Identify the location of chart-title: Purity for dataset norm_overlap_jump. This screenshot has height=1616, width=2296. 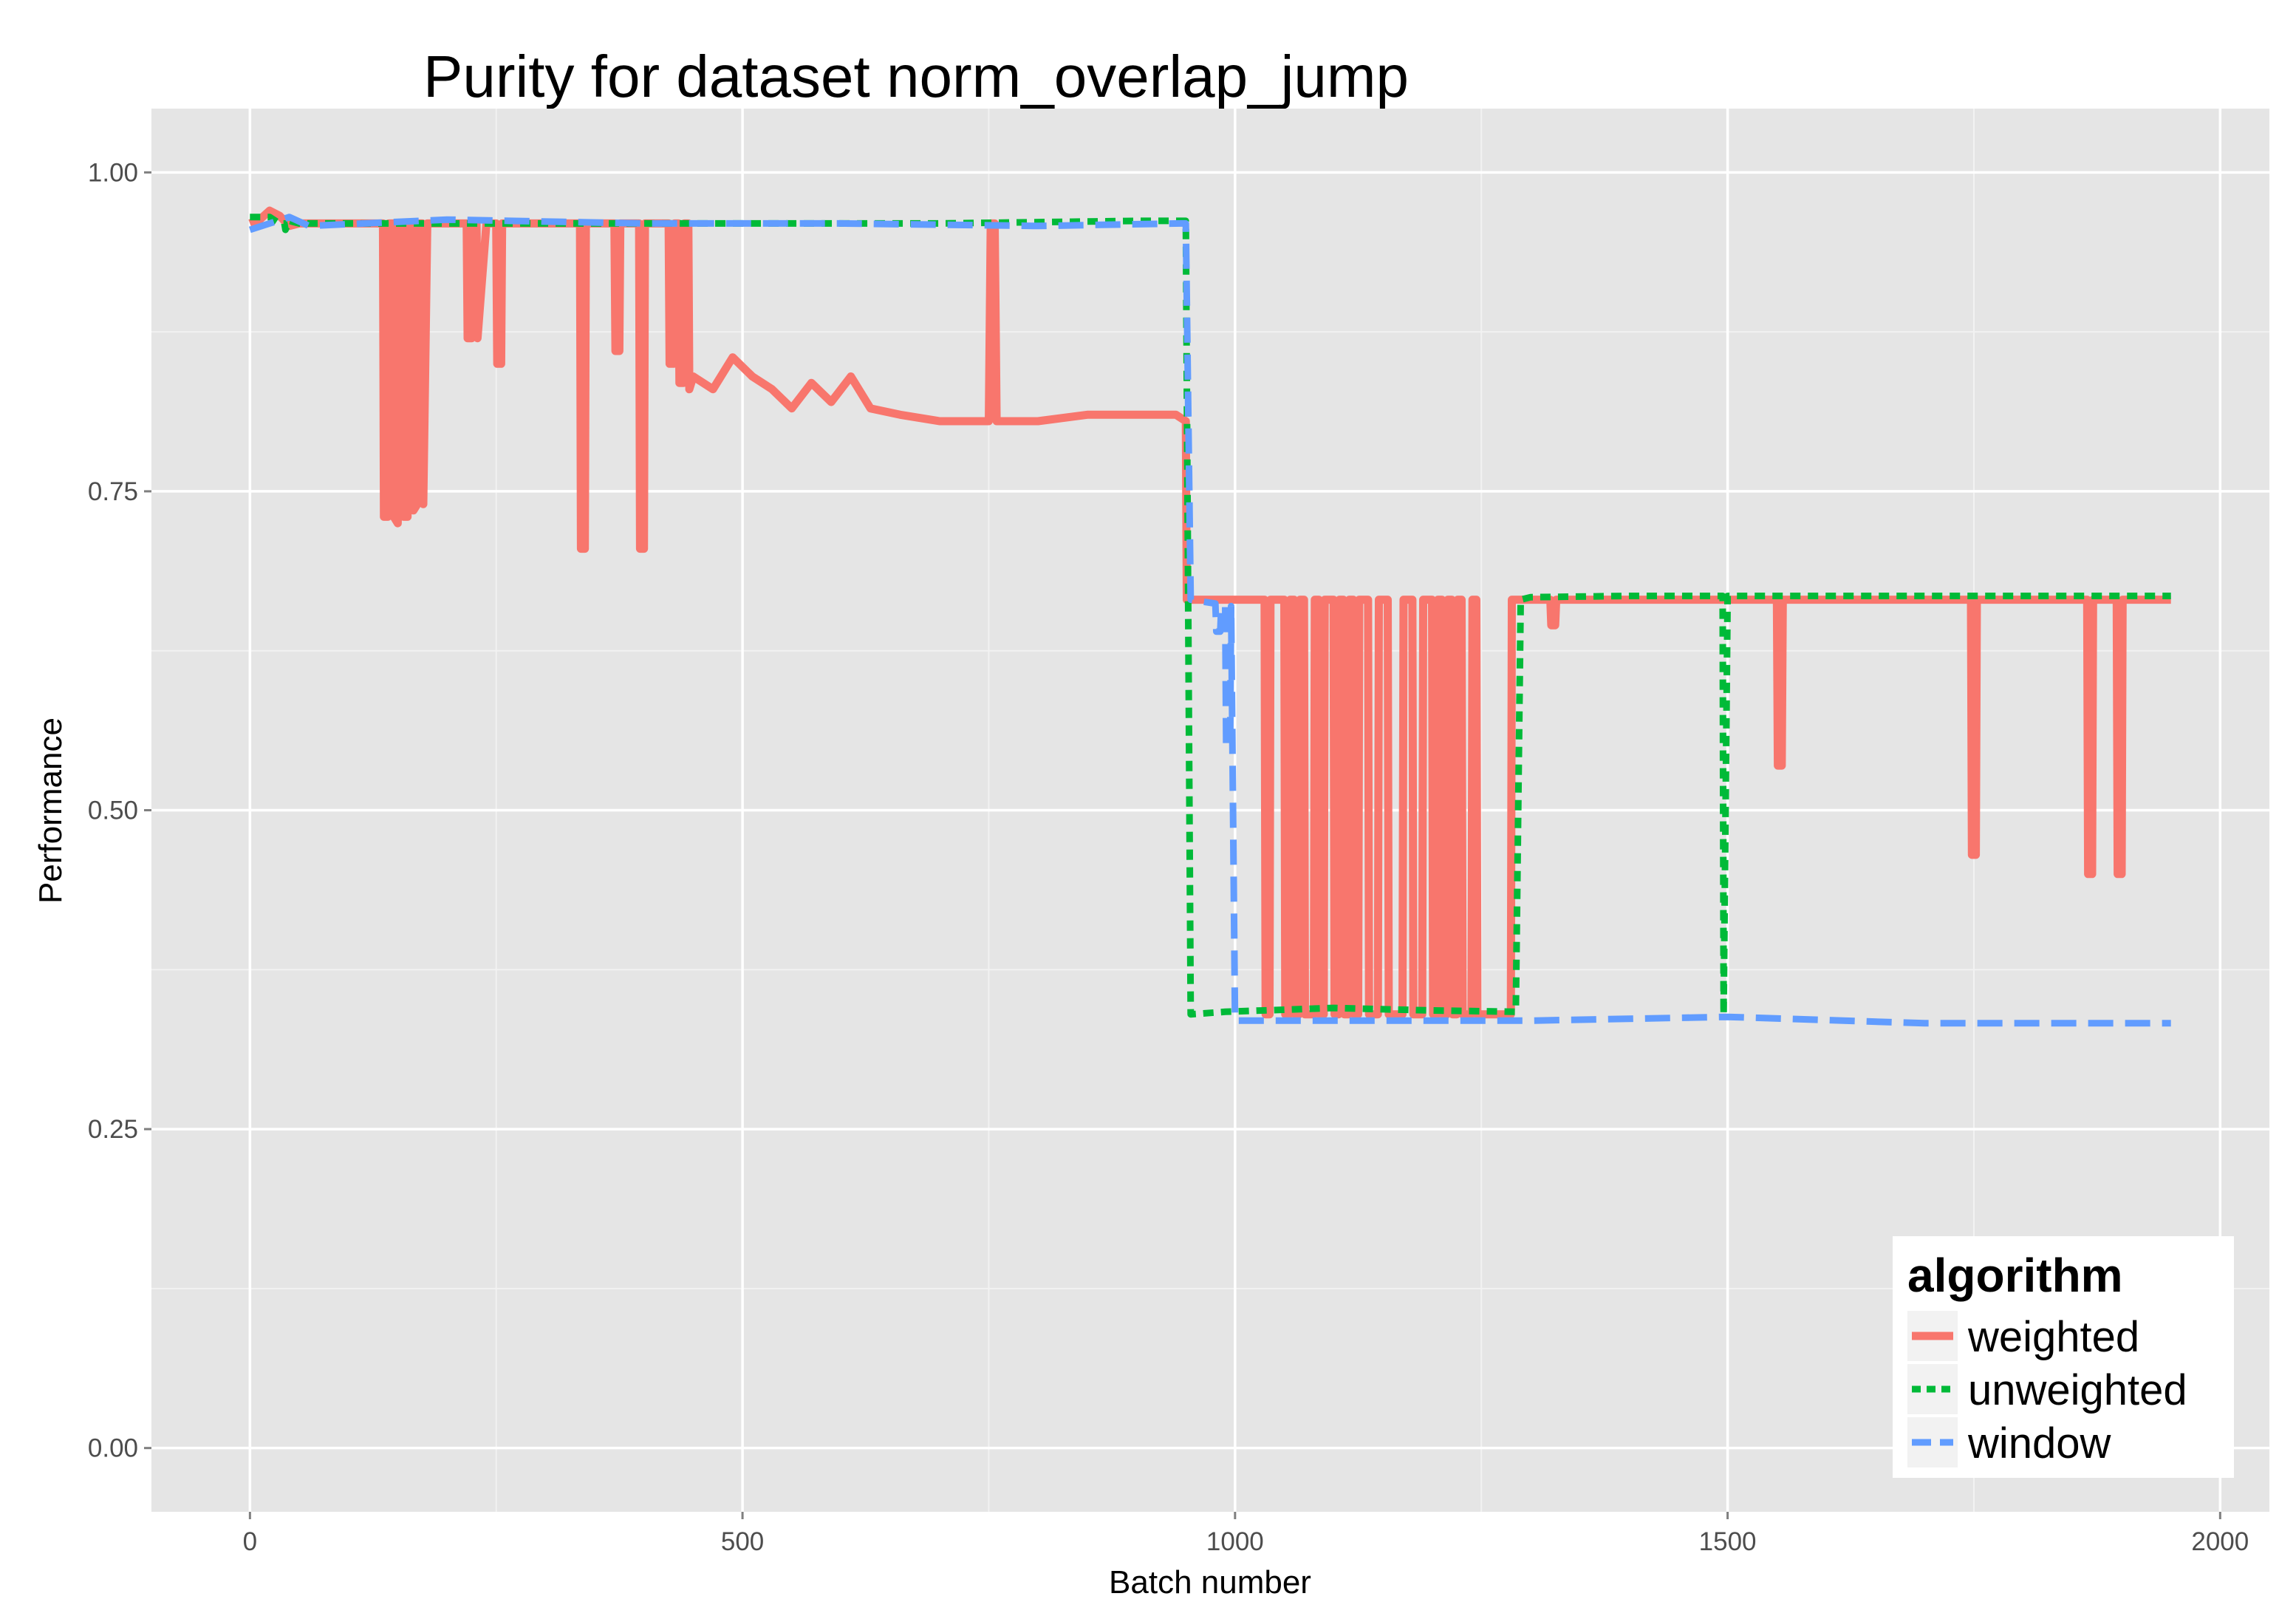
(916, 76).